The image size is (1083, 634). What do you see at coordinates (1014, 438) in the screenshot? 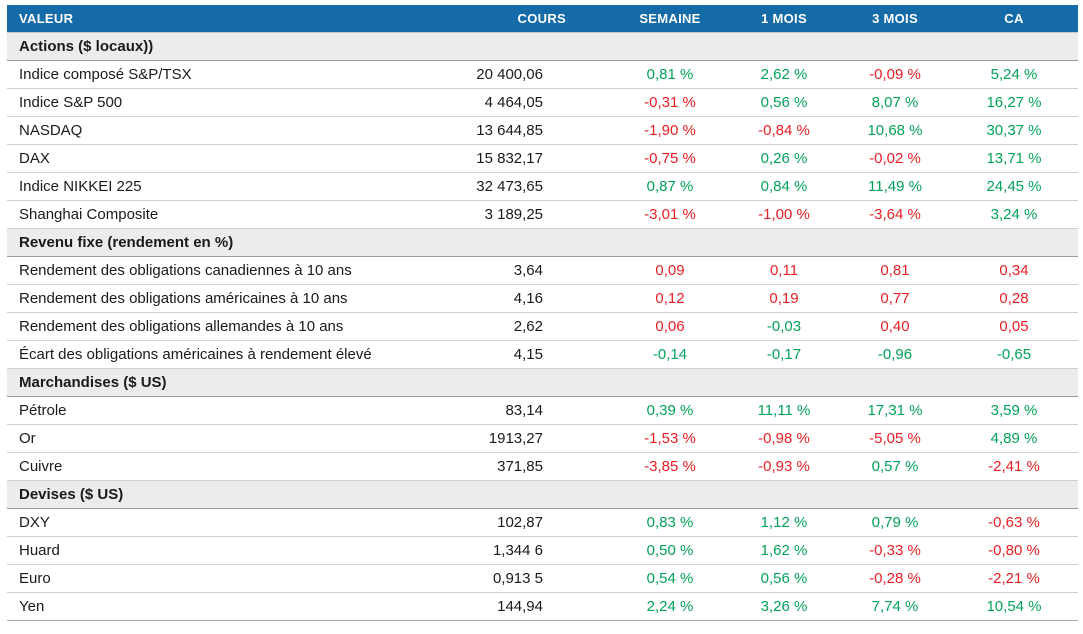
I see `ca-cell: 4,89 %` at bounding box center [1014, 438].